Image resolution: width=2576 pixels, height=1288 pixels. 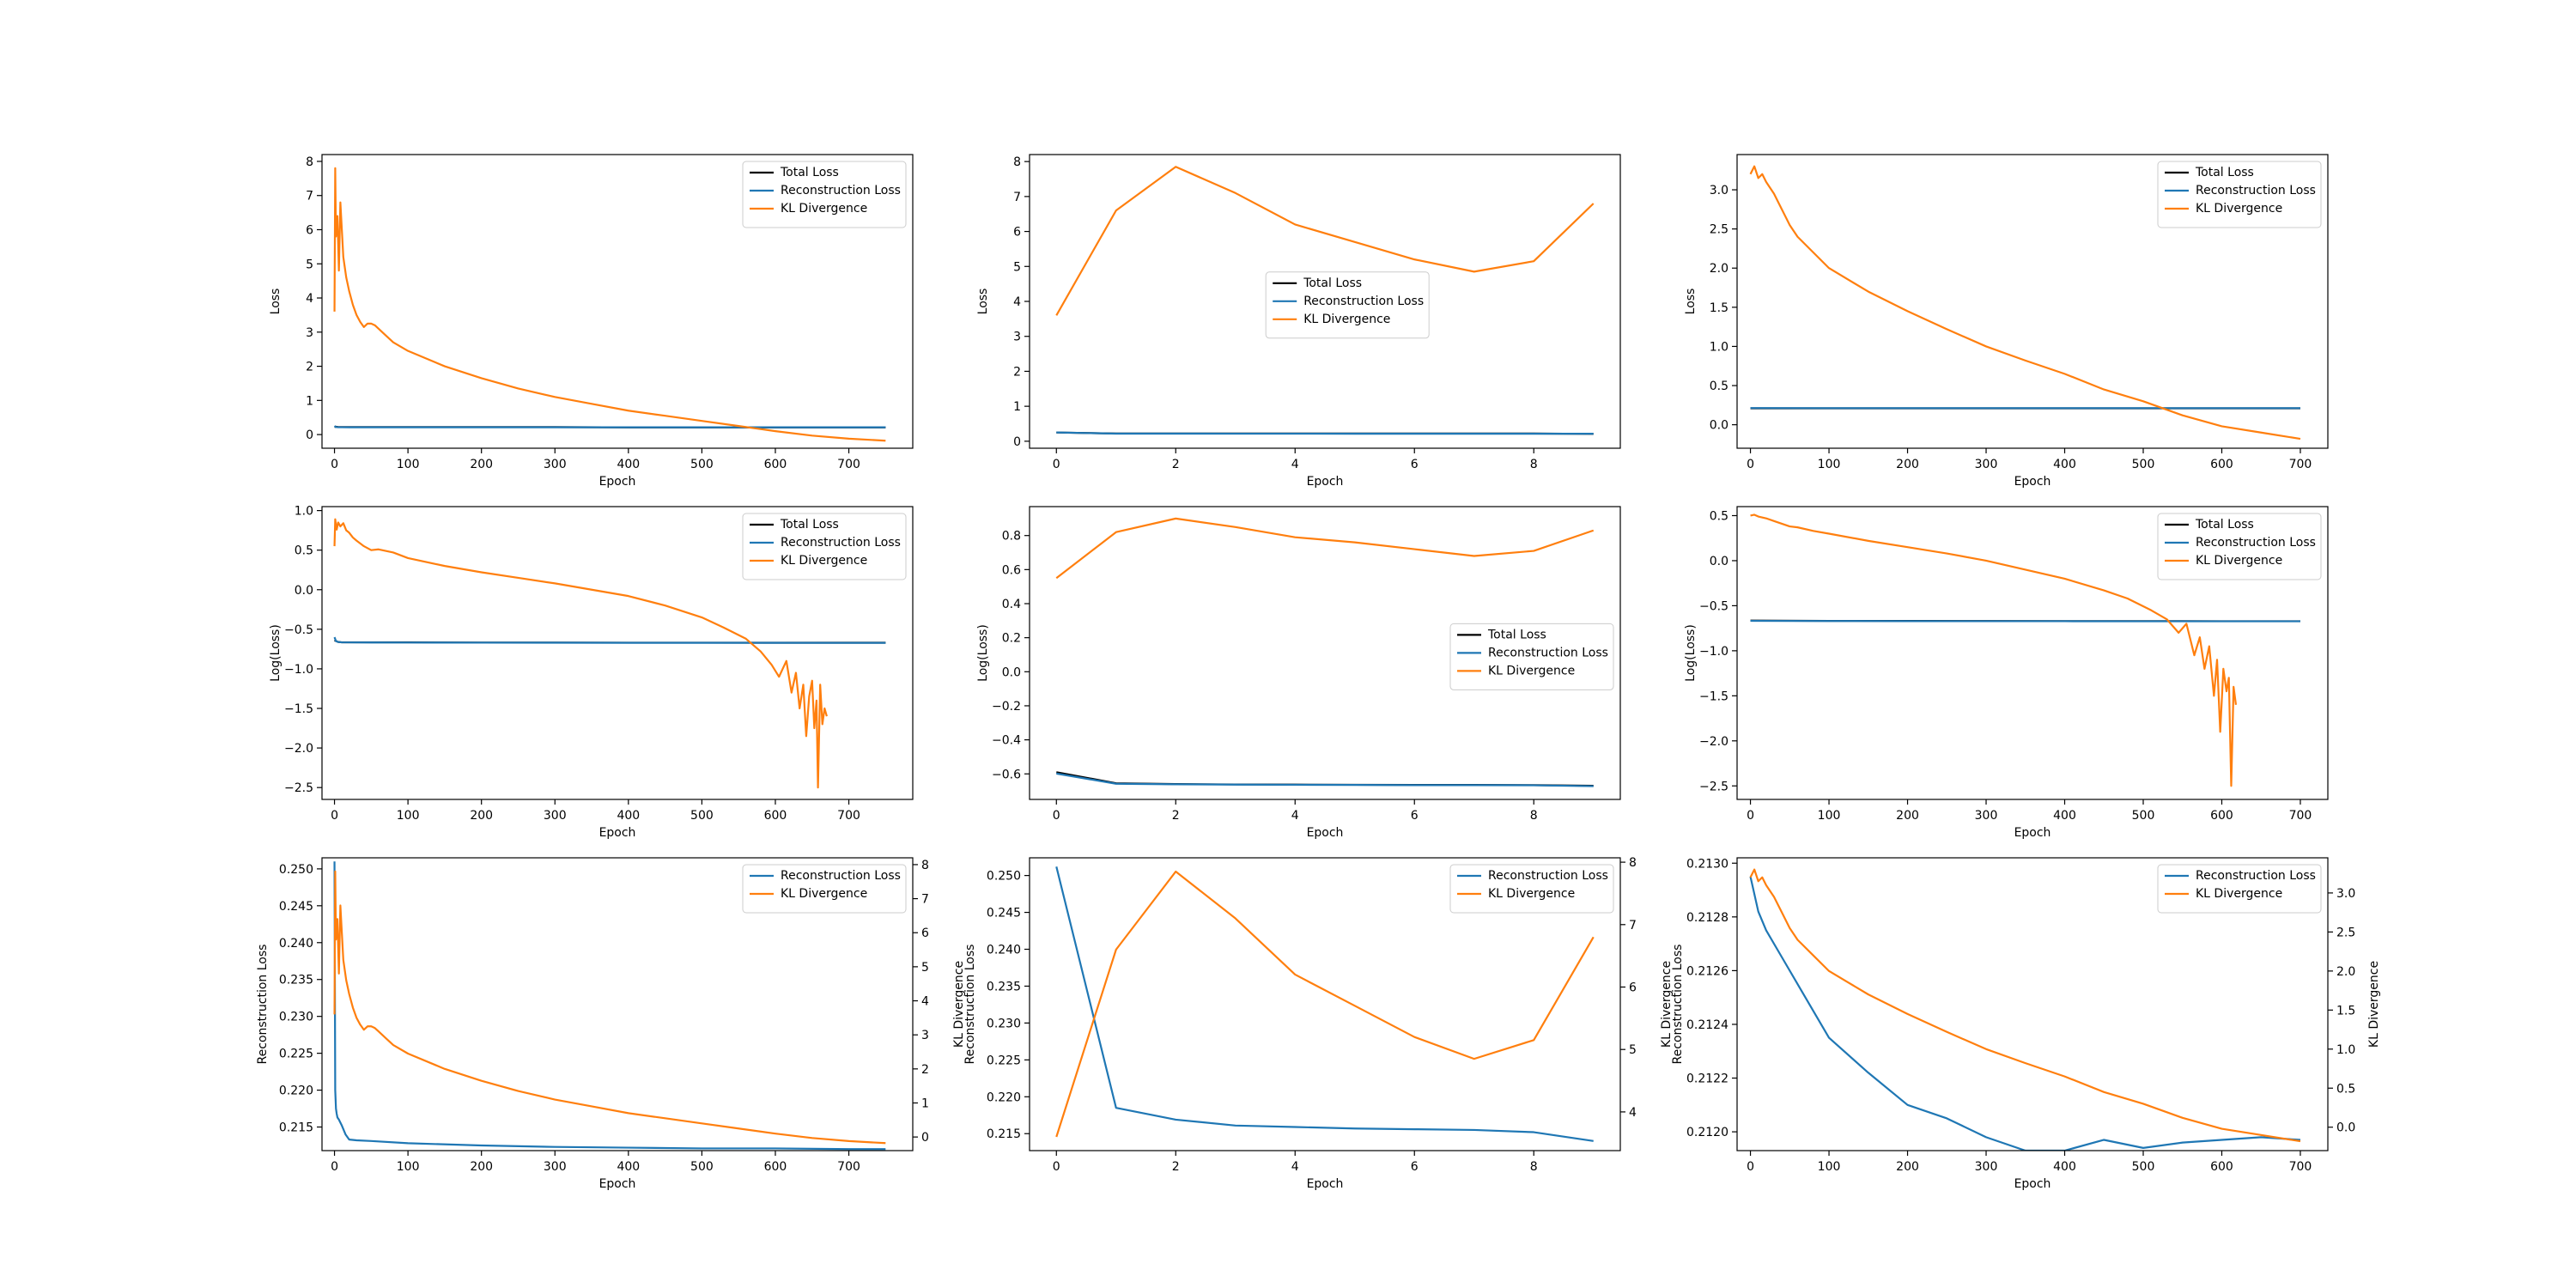 I want to click on x-tick-label: 2, so click(x=1176, y=464).